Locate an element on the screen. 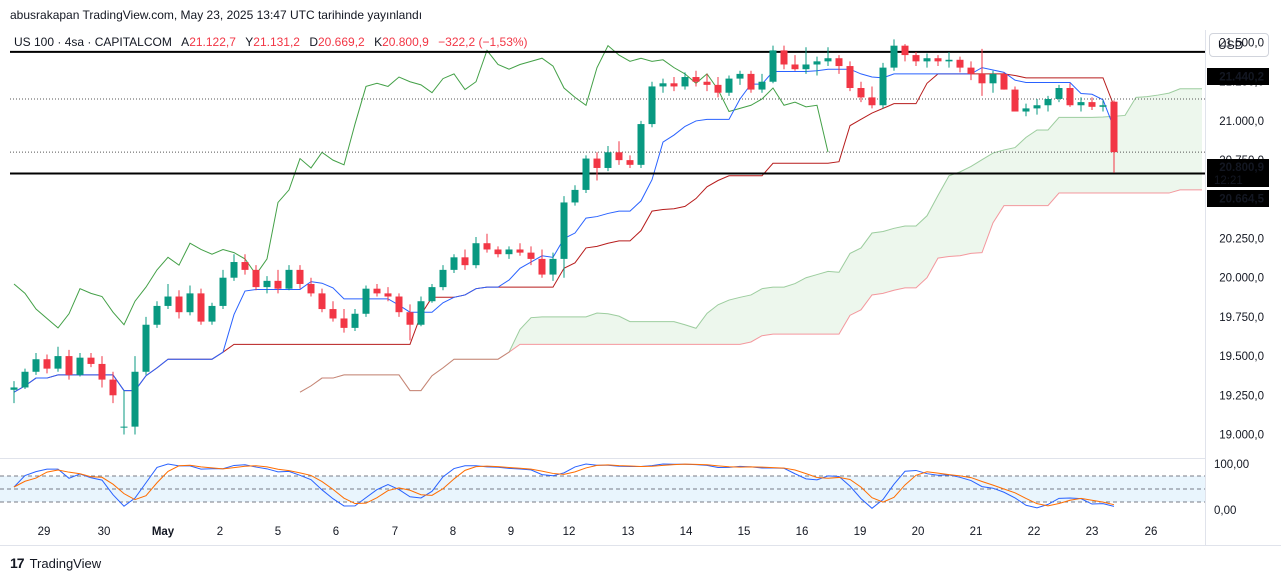 The height and width of the screenshot is (580, 1281). x-tick-label: 20 is located at coordinates (918, 532).